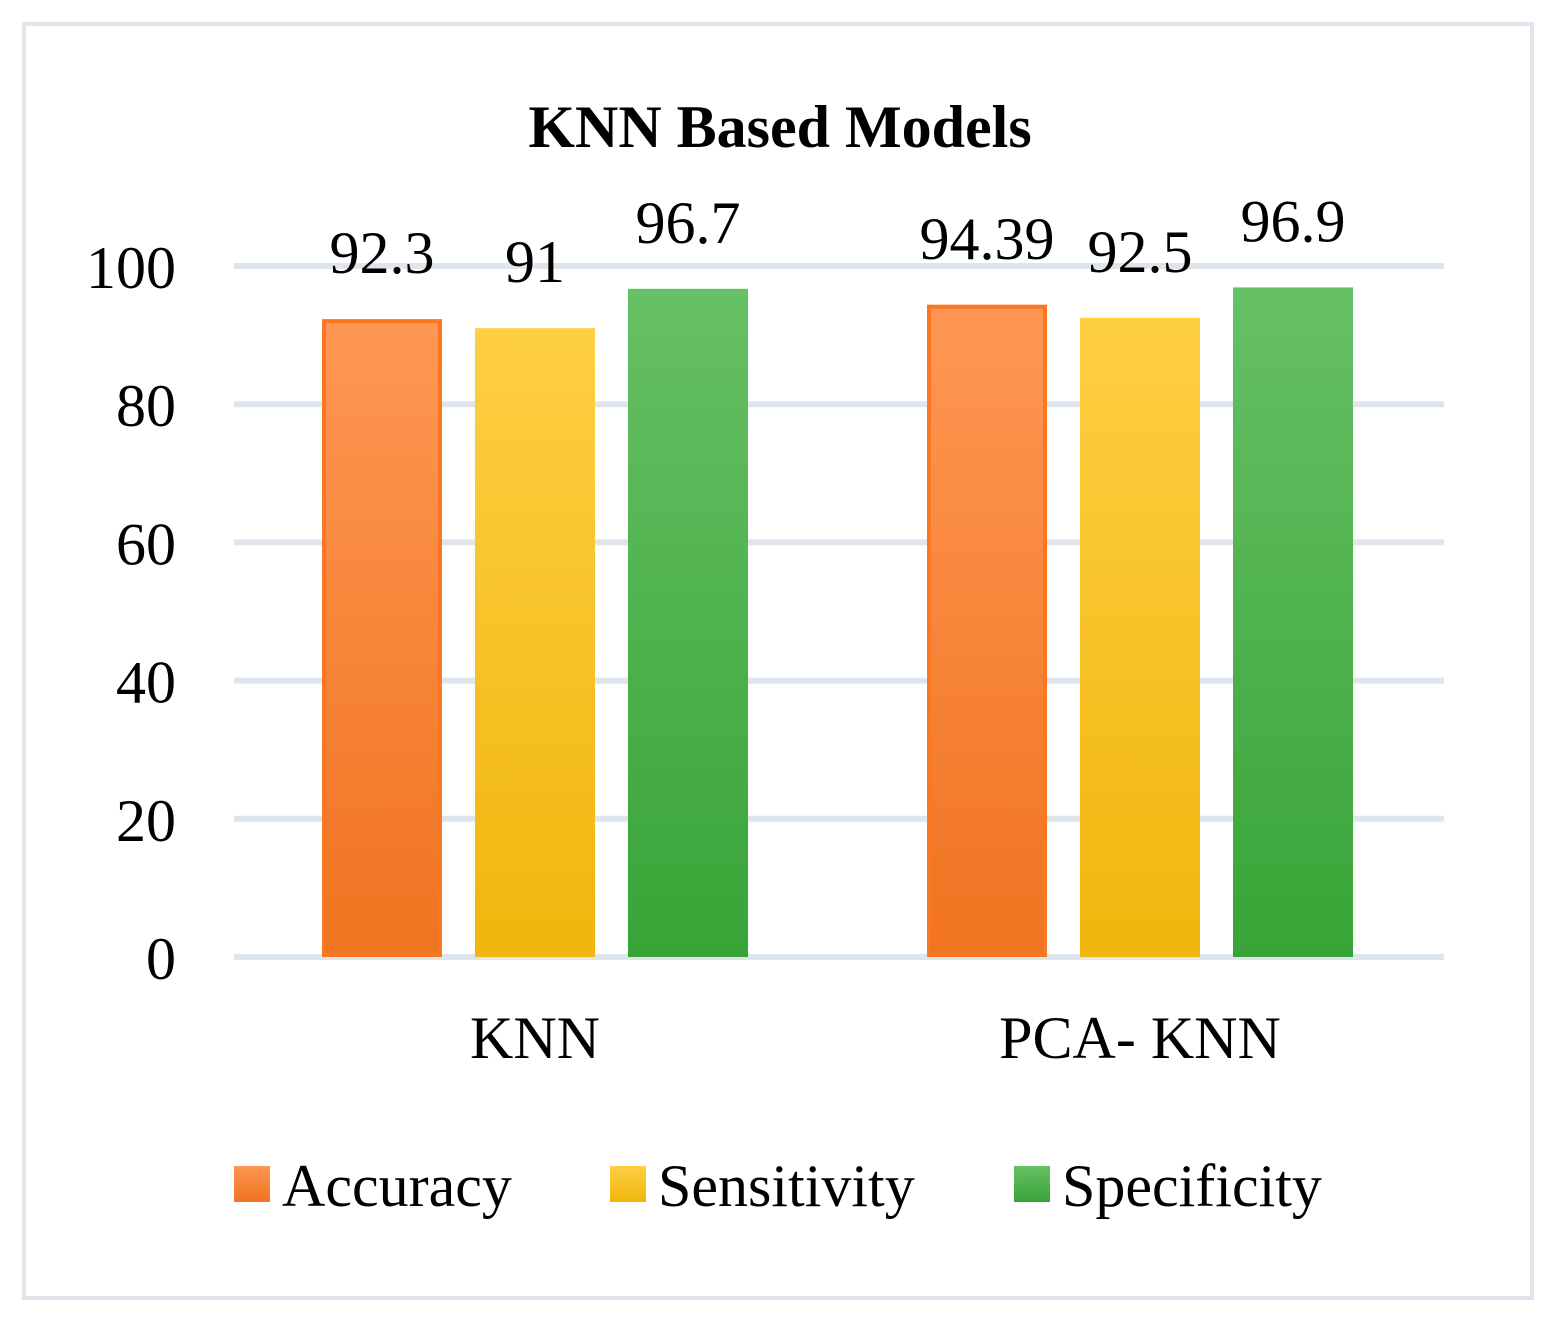 Image resolution: width=1560 pixels, height=1327 pixels. I want to click on legend-swatch-accuracy, so click(252, 1184).